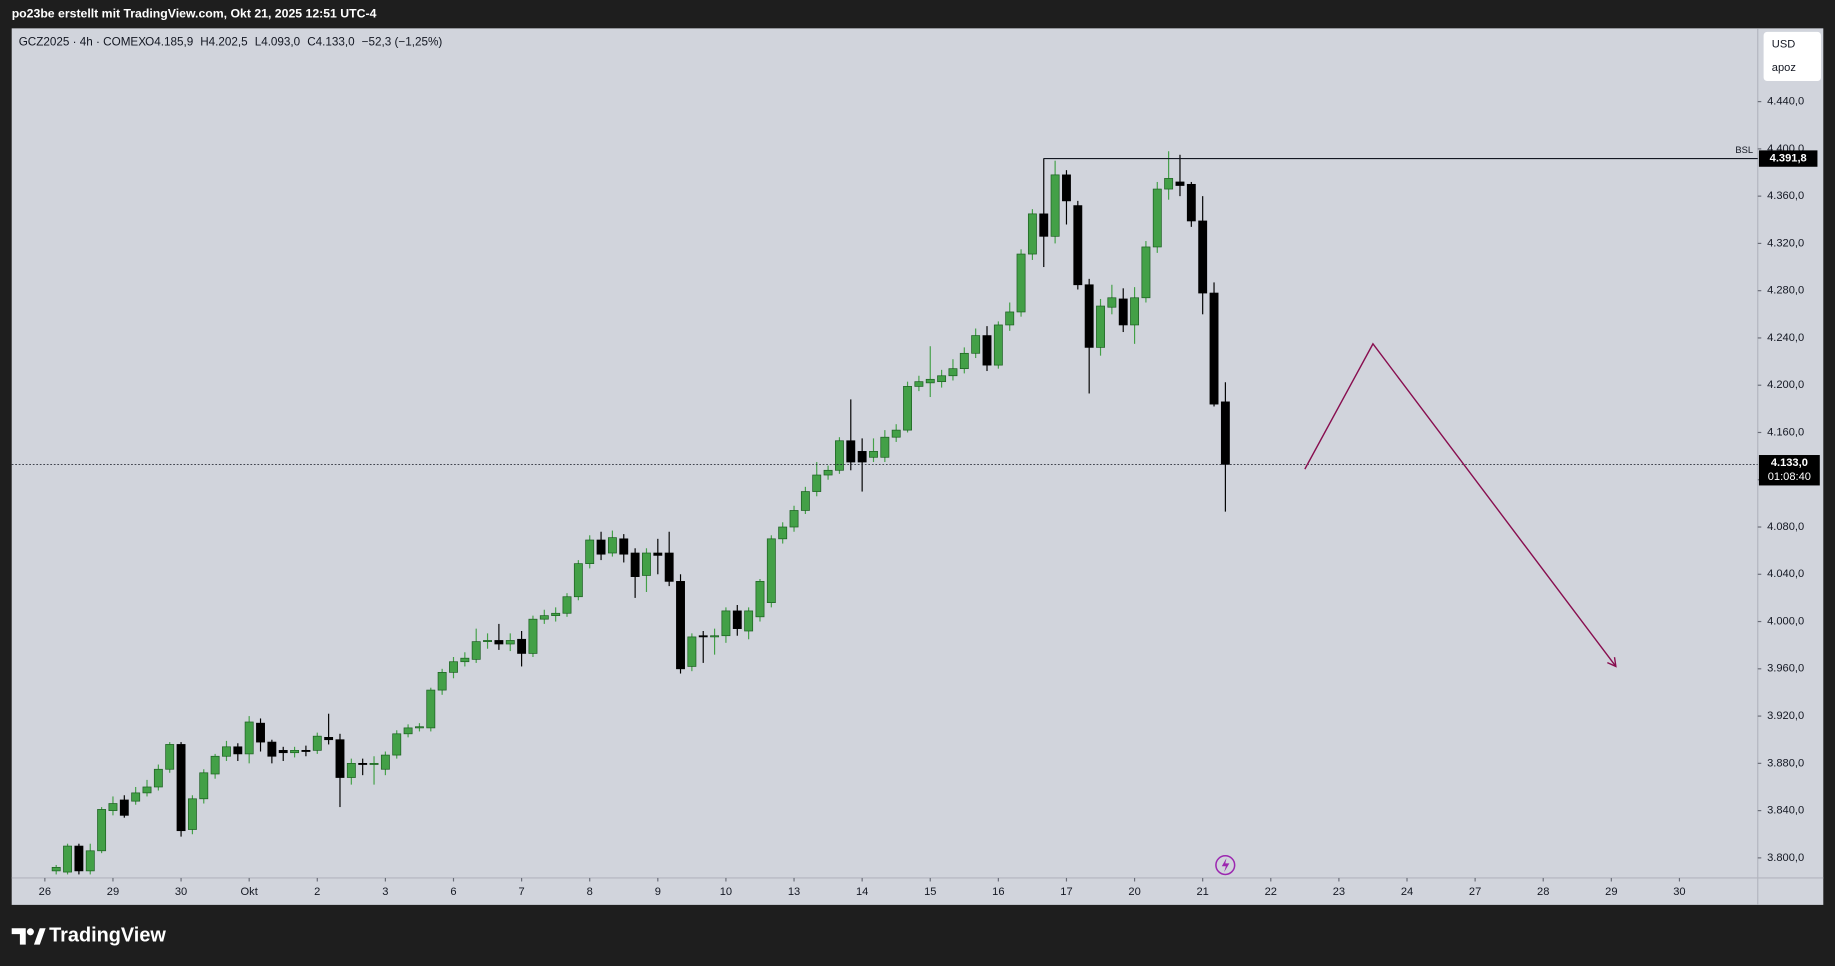 Image resolution: width=1835 pixels, height=966 pixels. Describe the element at coordinates (278, 41) in the screenshot. I see `ohlc-label: L4.093,0` at that location.